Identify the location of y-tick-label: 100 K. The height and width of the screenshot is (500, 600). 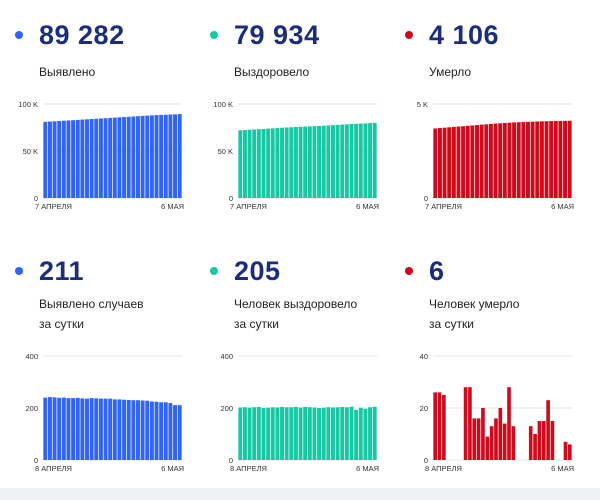
(223, 104).